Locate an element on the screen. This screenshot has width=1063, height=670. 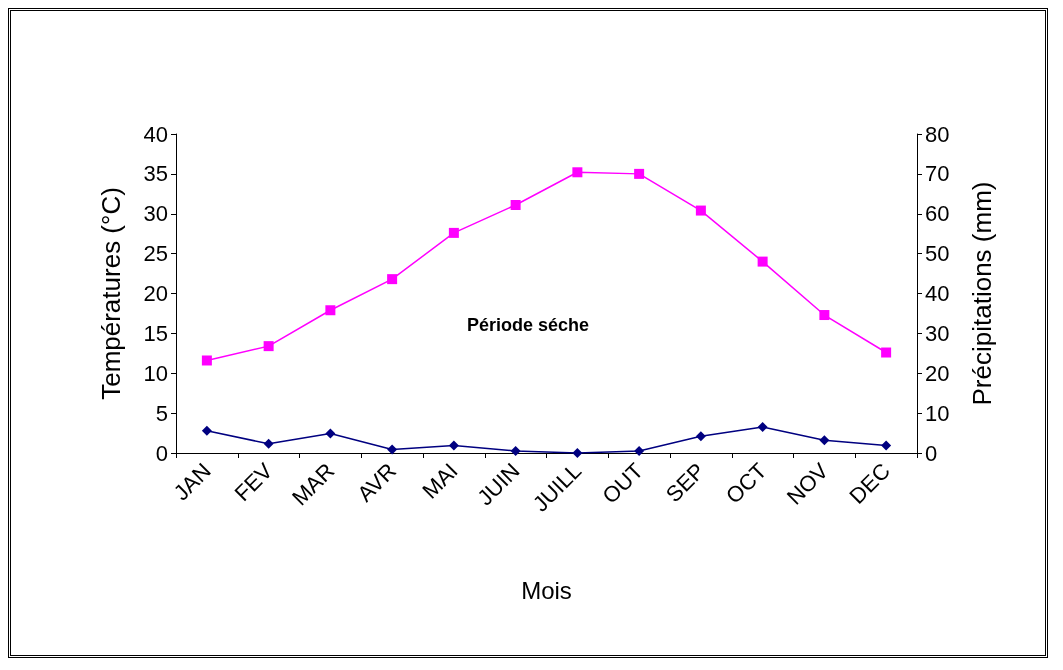
y2-tick-label: 60 is located at coordinates (937, 214).